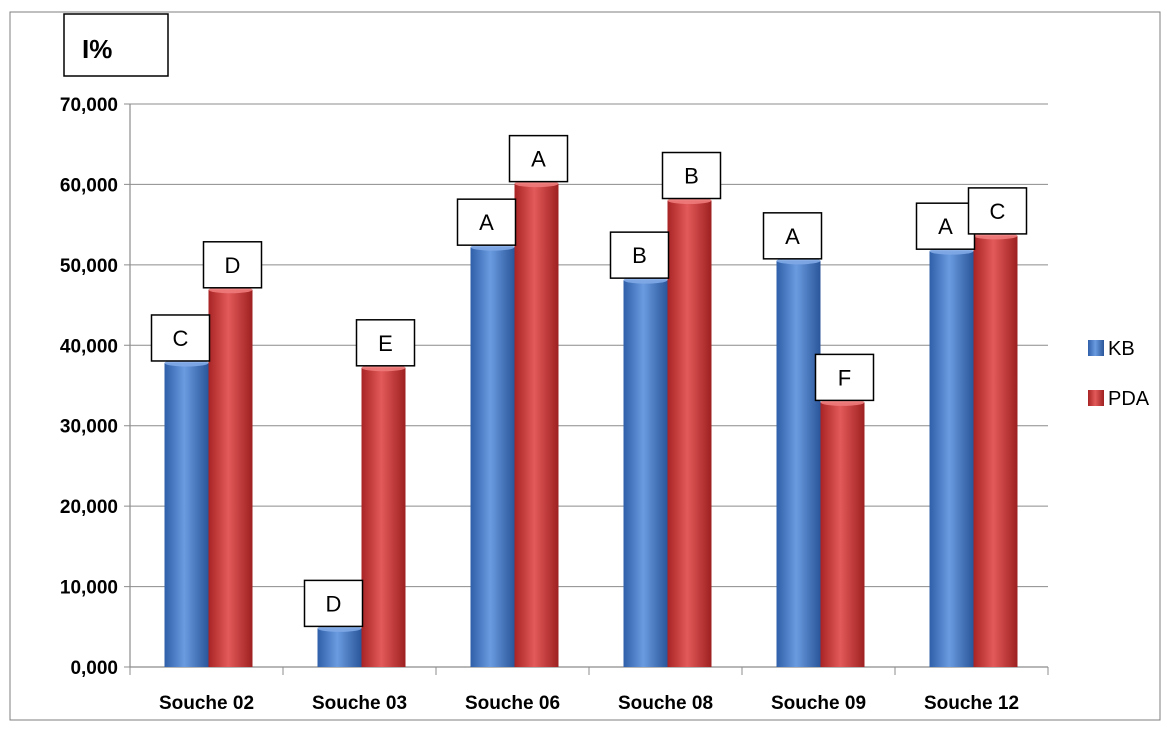 The image size is (1170, 734). I want to click on y-unit-label: I%, so click(97, 49).